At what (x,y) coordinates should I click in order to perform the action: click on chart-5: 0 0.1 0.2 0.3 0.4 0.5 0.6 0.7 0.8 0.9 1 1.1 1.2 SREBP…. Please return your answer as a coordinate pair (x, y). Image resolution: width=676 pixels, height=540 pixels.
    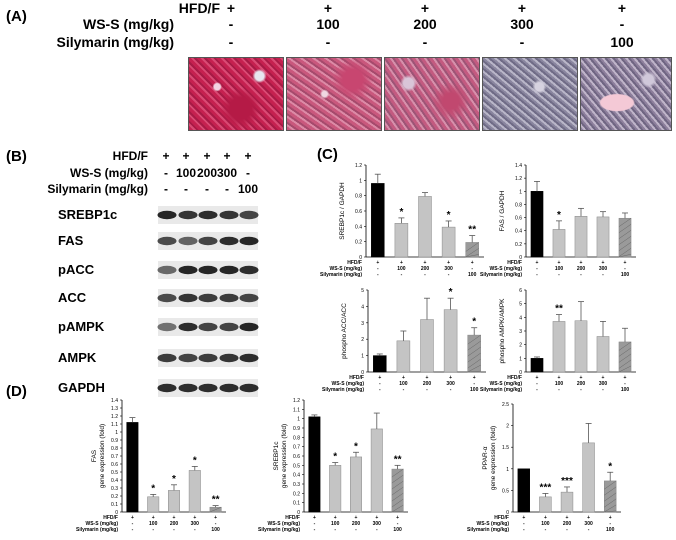
    Looking at the image, I should click on (333, 465).